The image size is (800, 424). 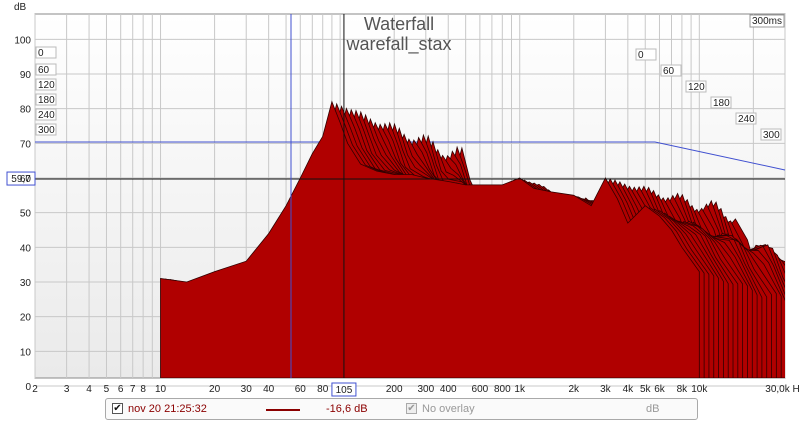 I want to click on series-checkbox: ✔, so click(x=117, y=408).